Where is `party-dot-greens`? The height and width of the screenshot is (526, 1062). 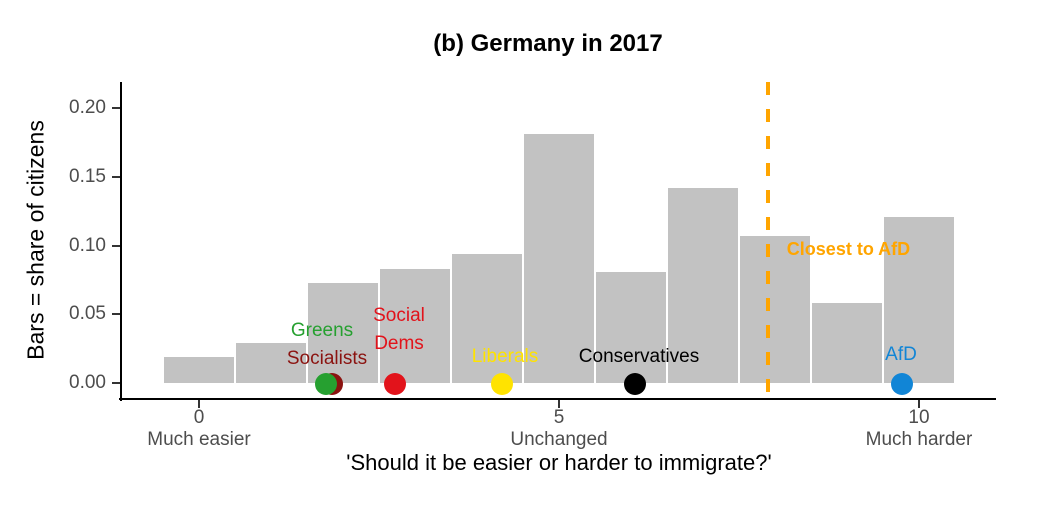
party-dot-greens is located at coordinates (326, 384).